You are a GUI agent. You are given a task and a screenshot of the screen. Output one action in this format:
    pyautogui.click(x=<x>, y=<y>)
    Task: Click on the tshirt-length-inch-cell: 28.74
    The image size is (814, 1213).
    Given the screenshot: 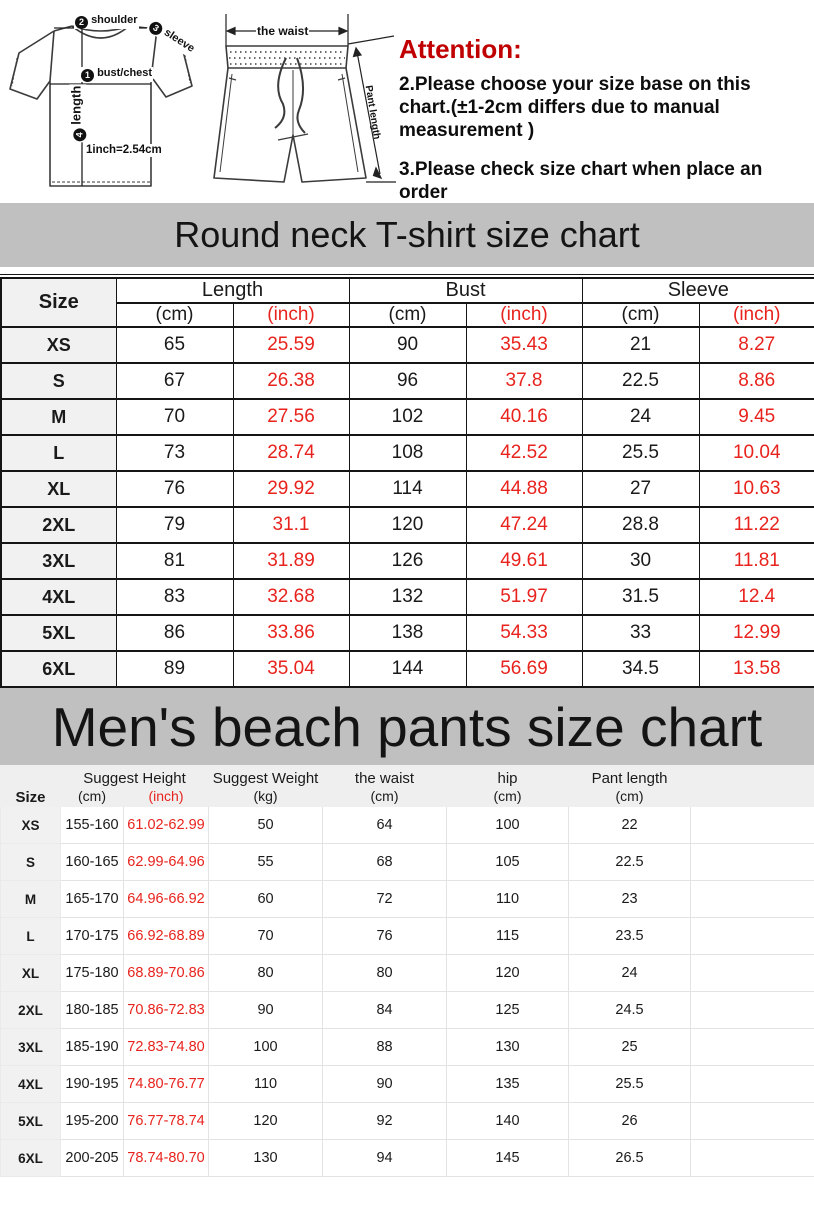 What is the action you would take?
    pyautogui.click(x=291, y=453)
    